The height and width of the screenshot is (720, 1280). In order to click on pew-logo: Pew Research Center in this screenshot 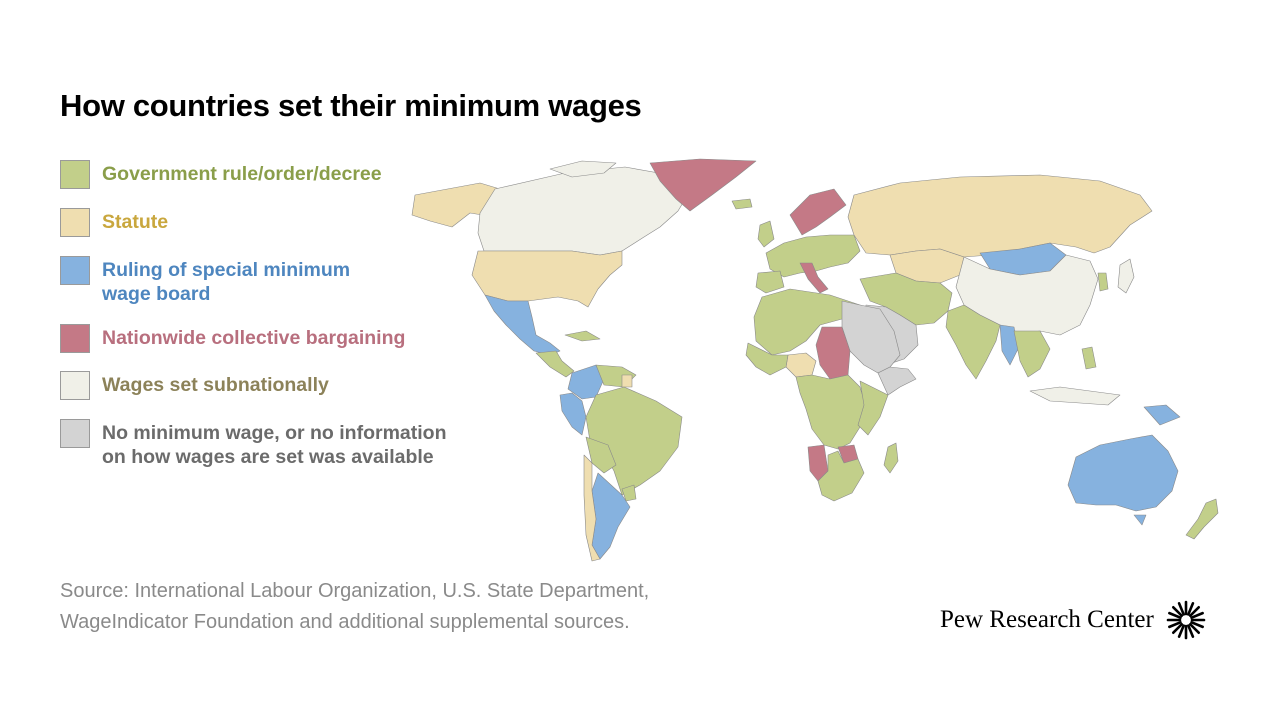, I will do `click(1073, 620)`.